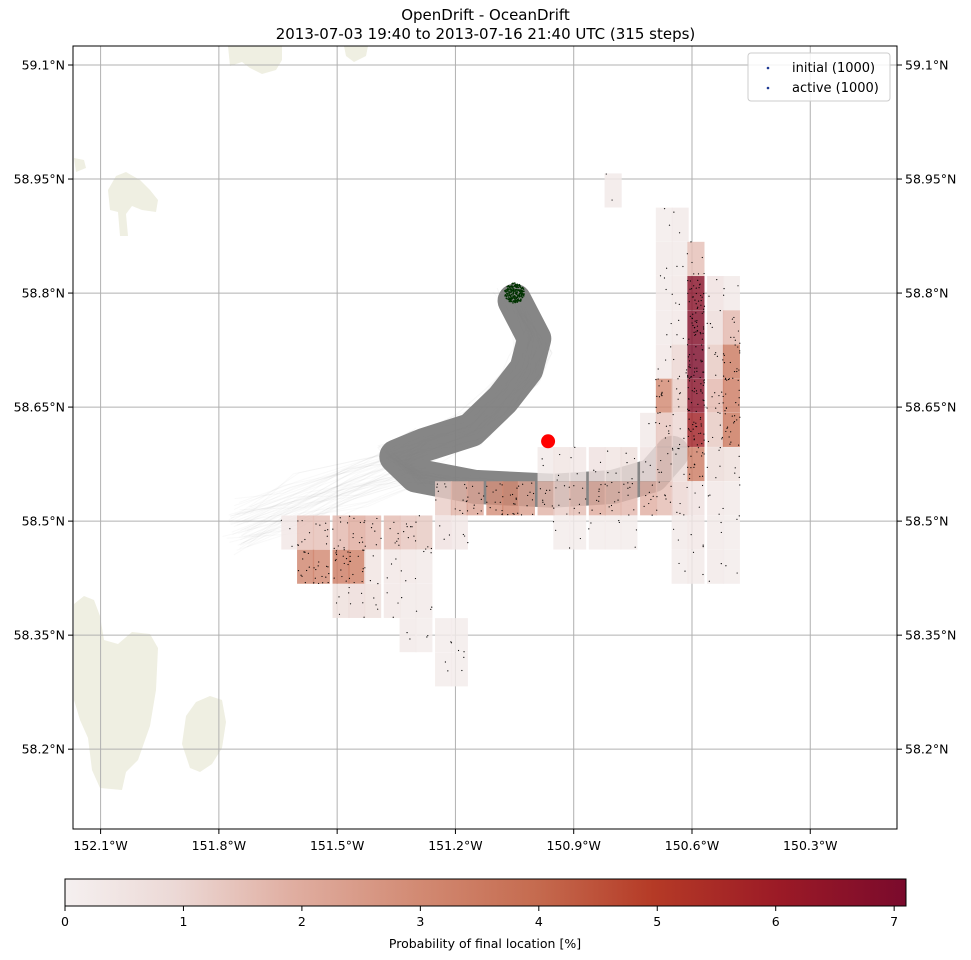  Describe the element at coordinates (810, 845) in the screenshot. I see `x-tick-label: 150.3°W` at that location.